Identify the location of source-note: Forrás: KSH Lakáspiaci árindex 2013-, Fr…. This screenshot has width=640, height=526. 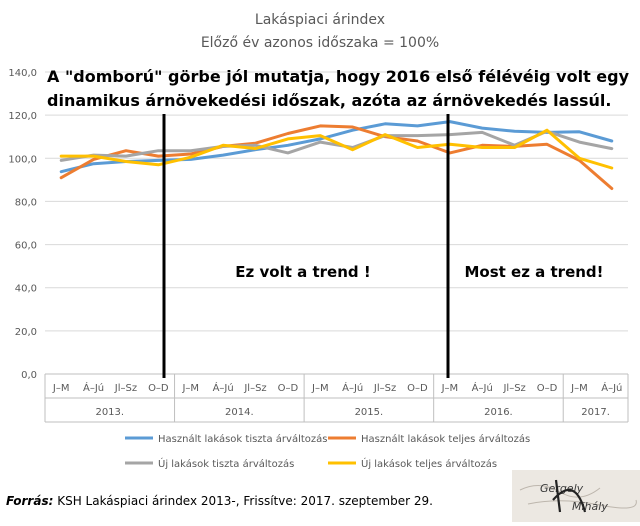
(219, 501).